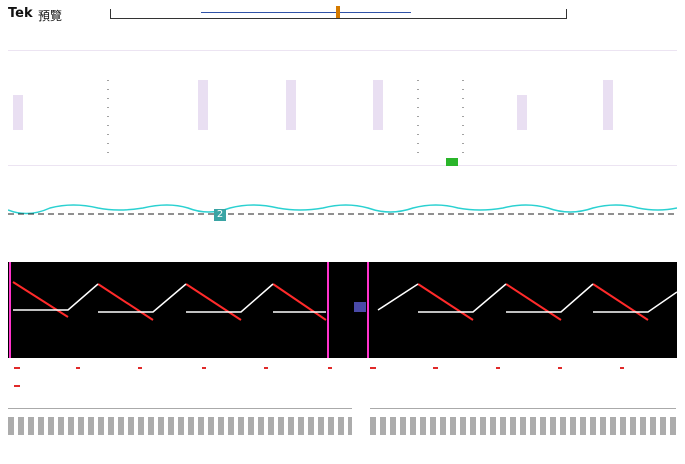 This screenshot has height=464, width=685. I want to click on lower-annotation-strip, so click(319, 377).